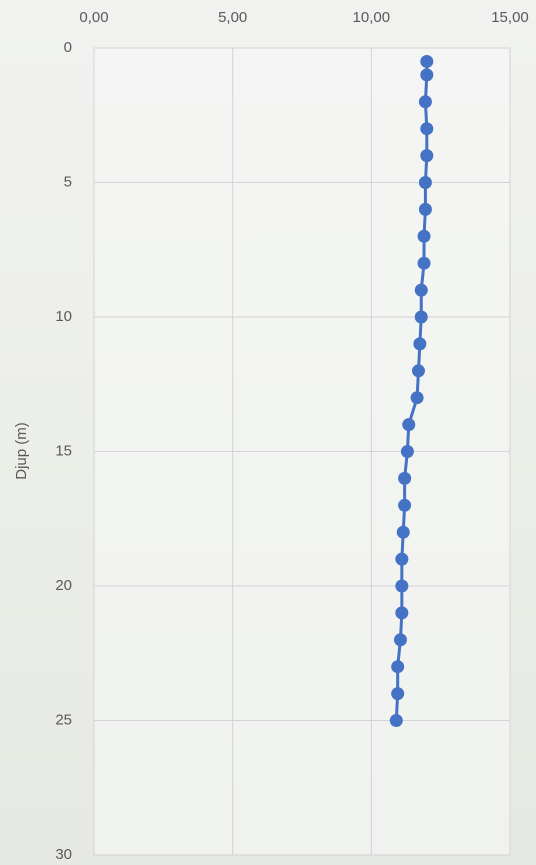 The image size is (536, 865). What do you see at coordinates (63, 854) in the screenshot?
I see `y-tick-label: 30` at bounding box center [63, 854].